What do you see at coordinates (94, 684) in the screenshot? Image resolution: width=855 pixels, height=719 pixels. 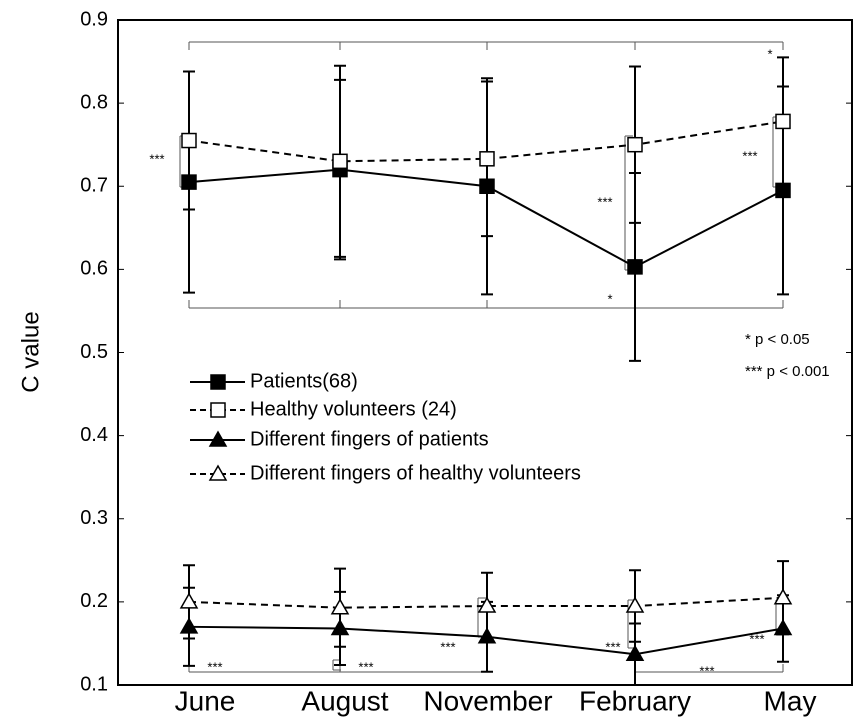 I see `y-tick-label: 0.1` at bounding box center [94, 684].